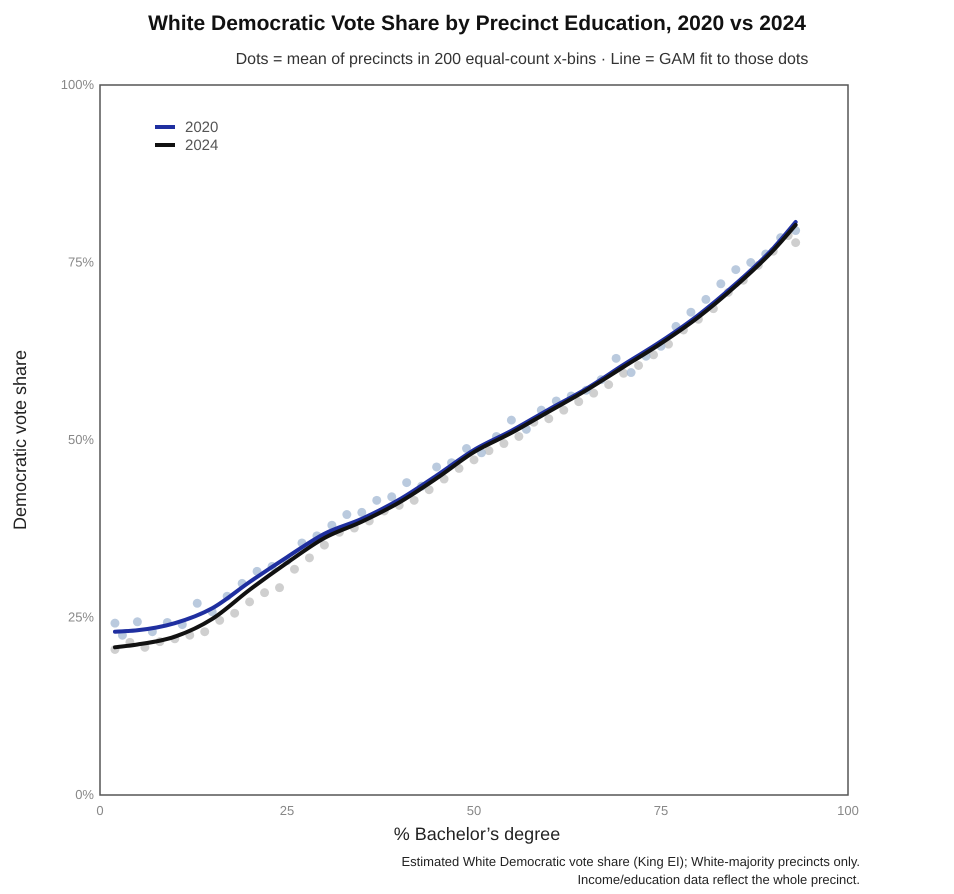  I want to click on y-tick-label: 75%, so click(81, 262).